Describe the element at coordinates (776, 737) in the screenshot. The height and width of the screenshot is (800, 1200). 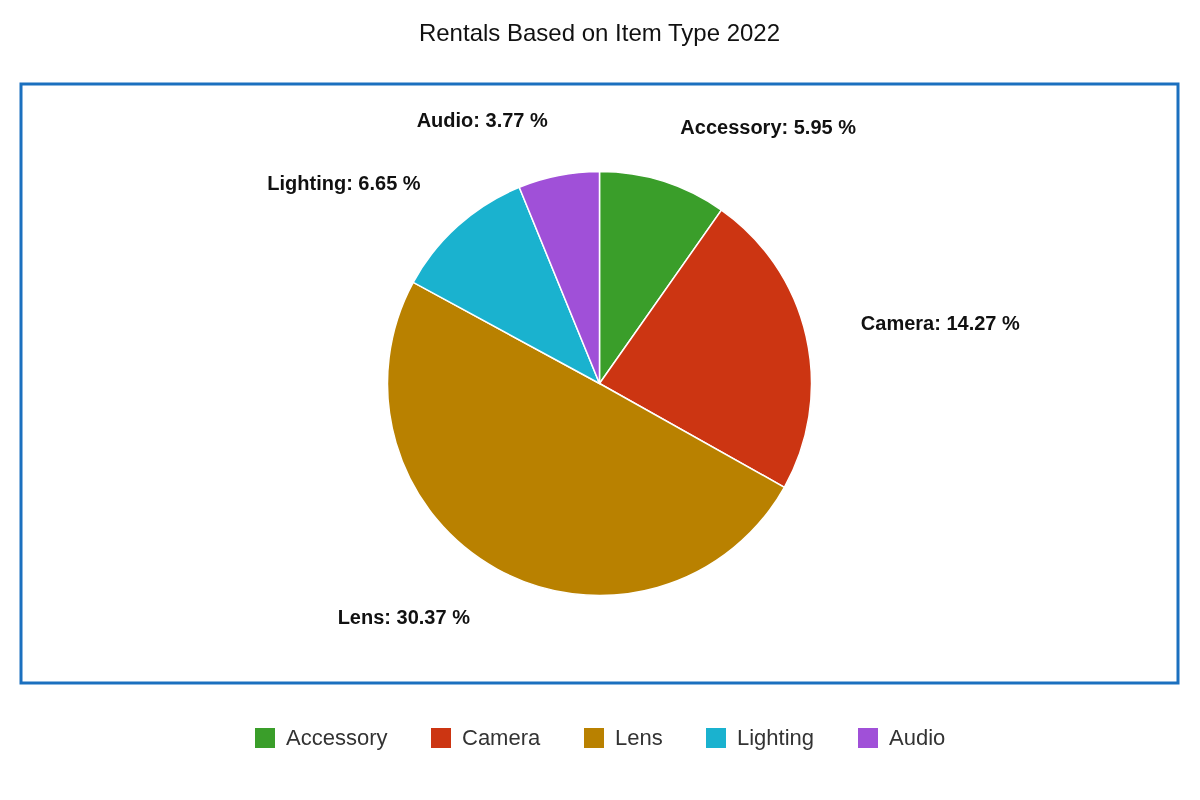
I see `legend-label: Lighting` at that location.